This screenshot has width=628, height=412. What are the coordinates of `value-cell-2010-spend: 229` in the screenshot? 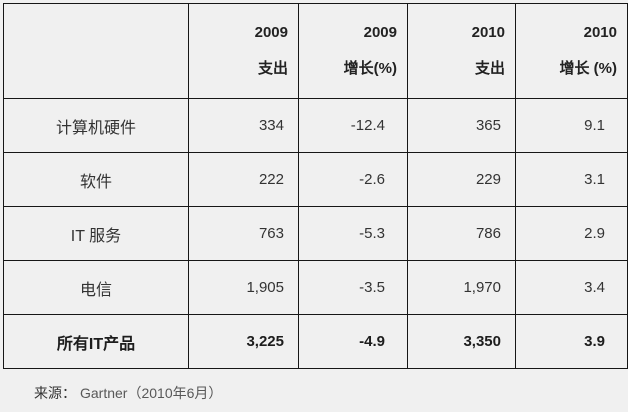 It's located at (461, 179).